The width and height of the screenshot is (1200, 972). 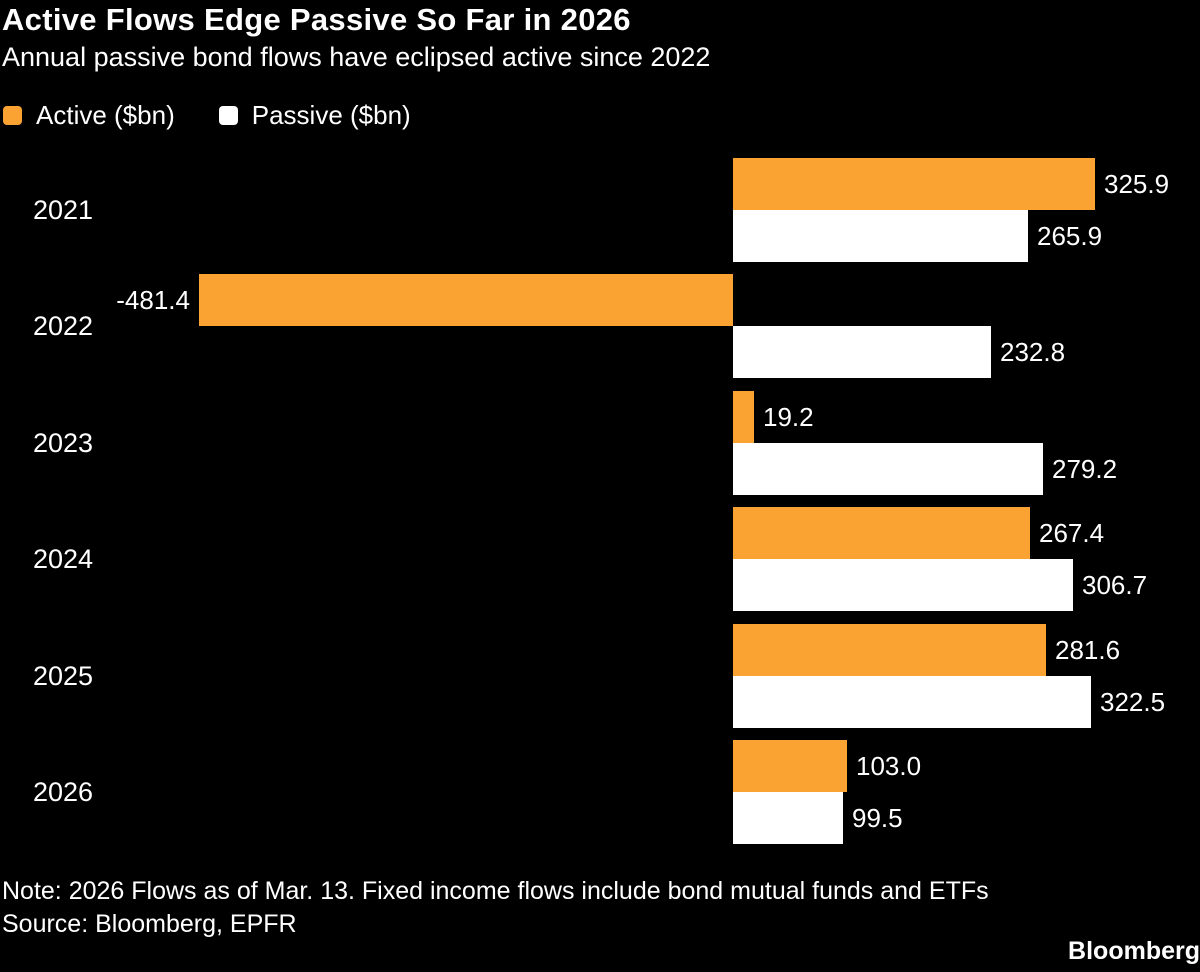 I want to click on bloomberg-logo: Bloomberg, so click(x=1134, y=951).